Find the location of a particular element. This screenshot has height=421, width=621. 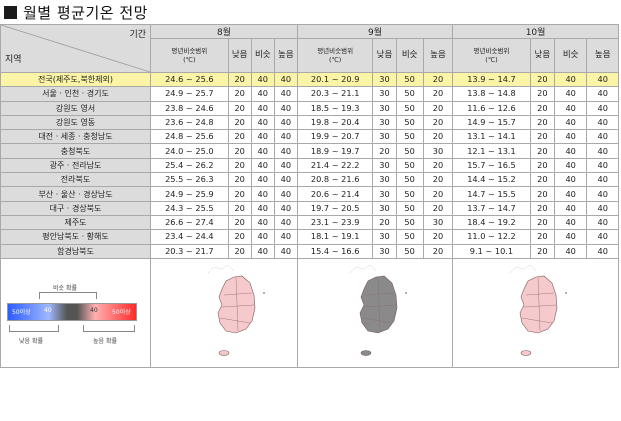

range-cell: 20.1 ~ 20.9 is located at coordinates (335, 79).